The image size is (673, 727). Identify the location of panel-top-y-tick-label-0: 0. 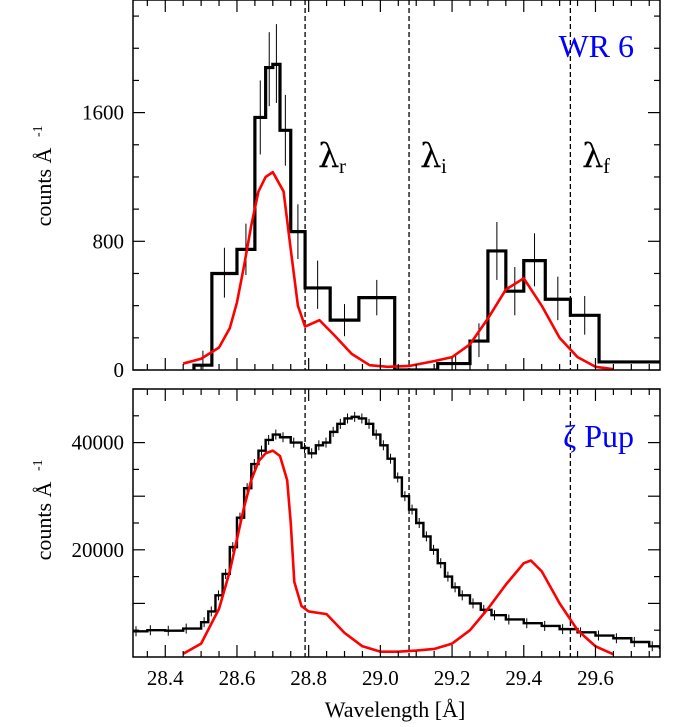
(119, 370).